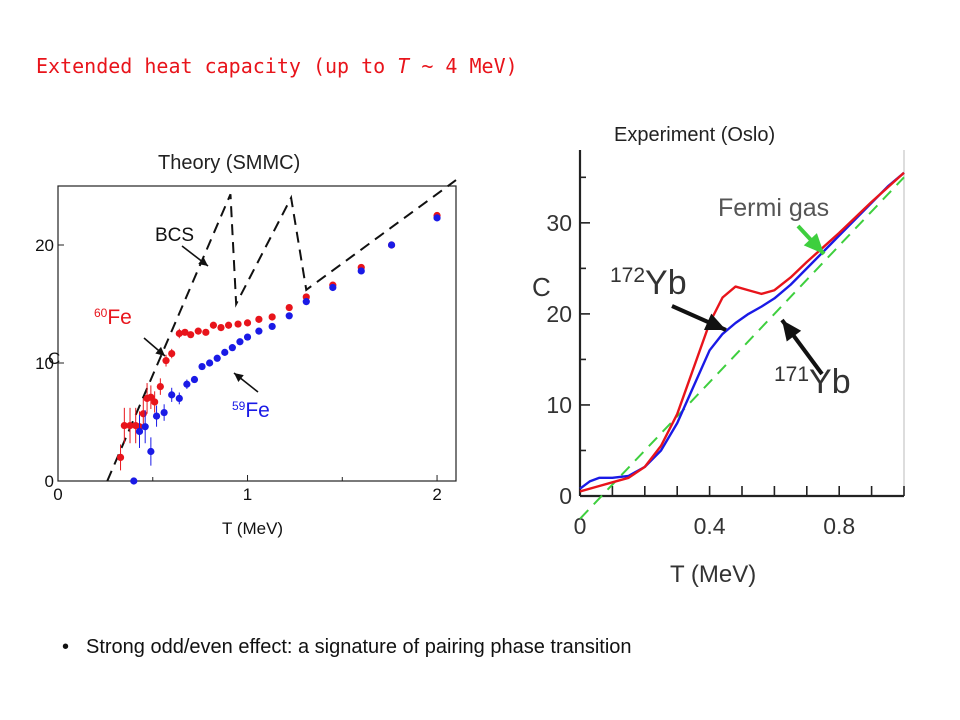 The image size is (960, 720). Describe the element at coordinates (101, 313) in the screenshot. I see `fe60-mass: 60` at that location.